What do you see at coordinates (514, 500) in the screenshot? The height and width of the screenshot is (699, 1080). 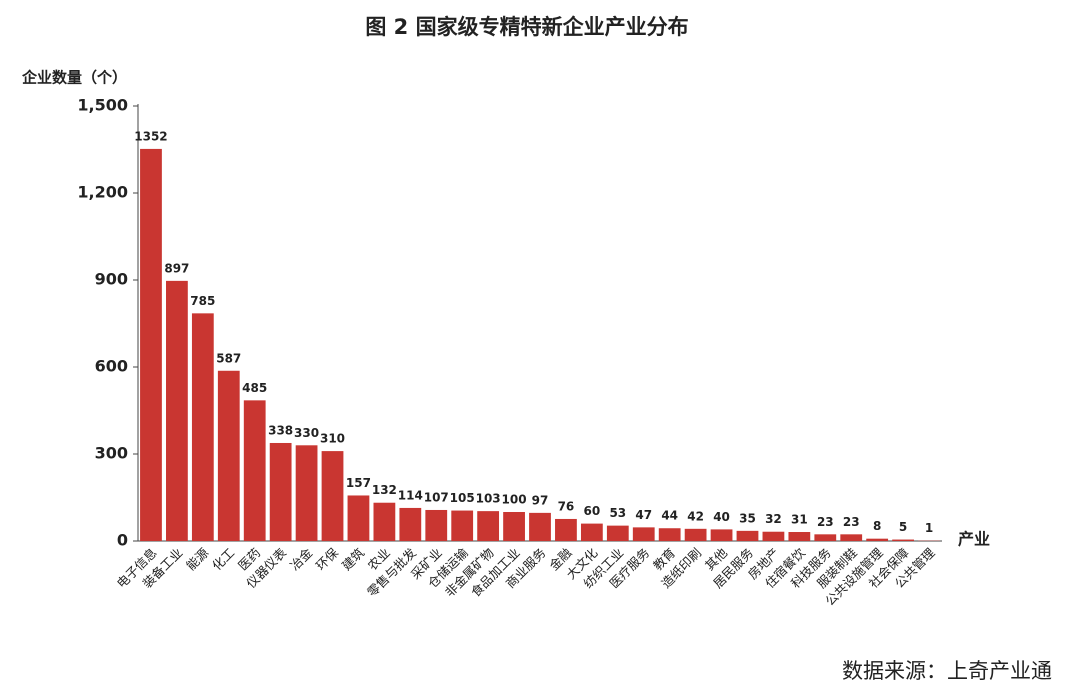 I see `value-label: 100` at bounding box center [514, 500].